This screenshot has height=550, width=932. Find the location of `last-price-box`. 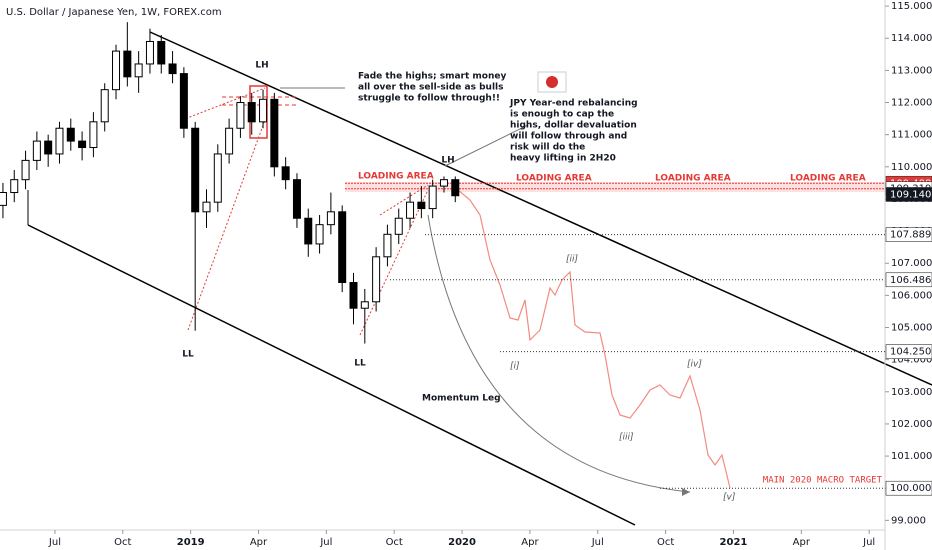

last-price-box is located at coordinates (908, 194).